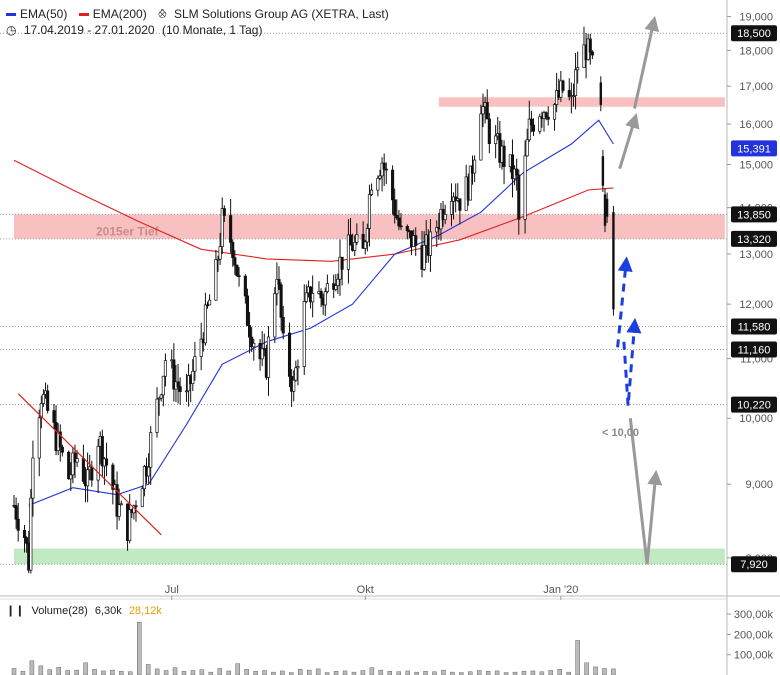  I want to click on ema200-line, so click(313, 210).